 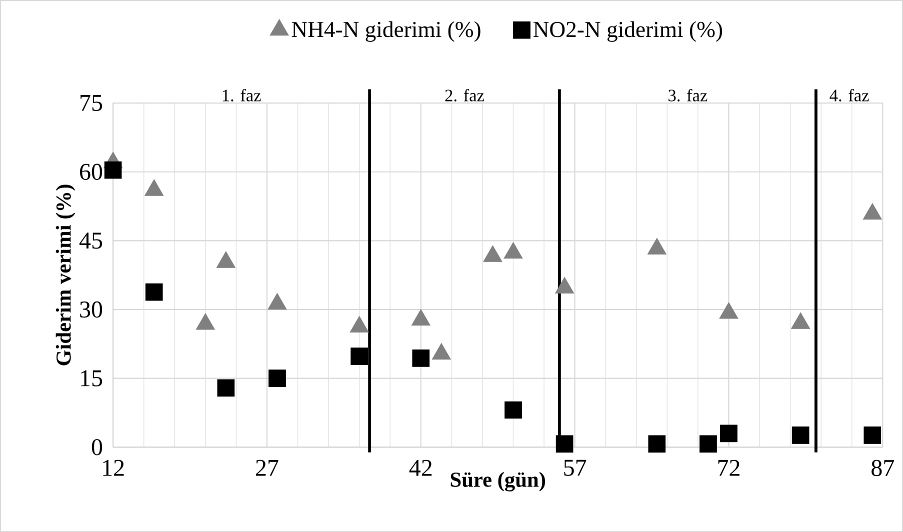 What do you see at coordinates (91, 309) in the screenshot?
I see `y-tick-label: 30` at bounding box center [91, 309].